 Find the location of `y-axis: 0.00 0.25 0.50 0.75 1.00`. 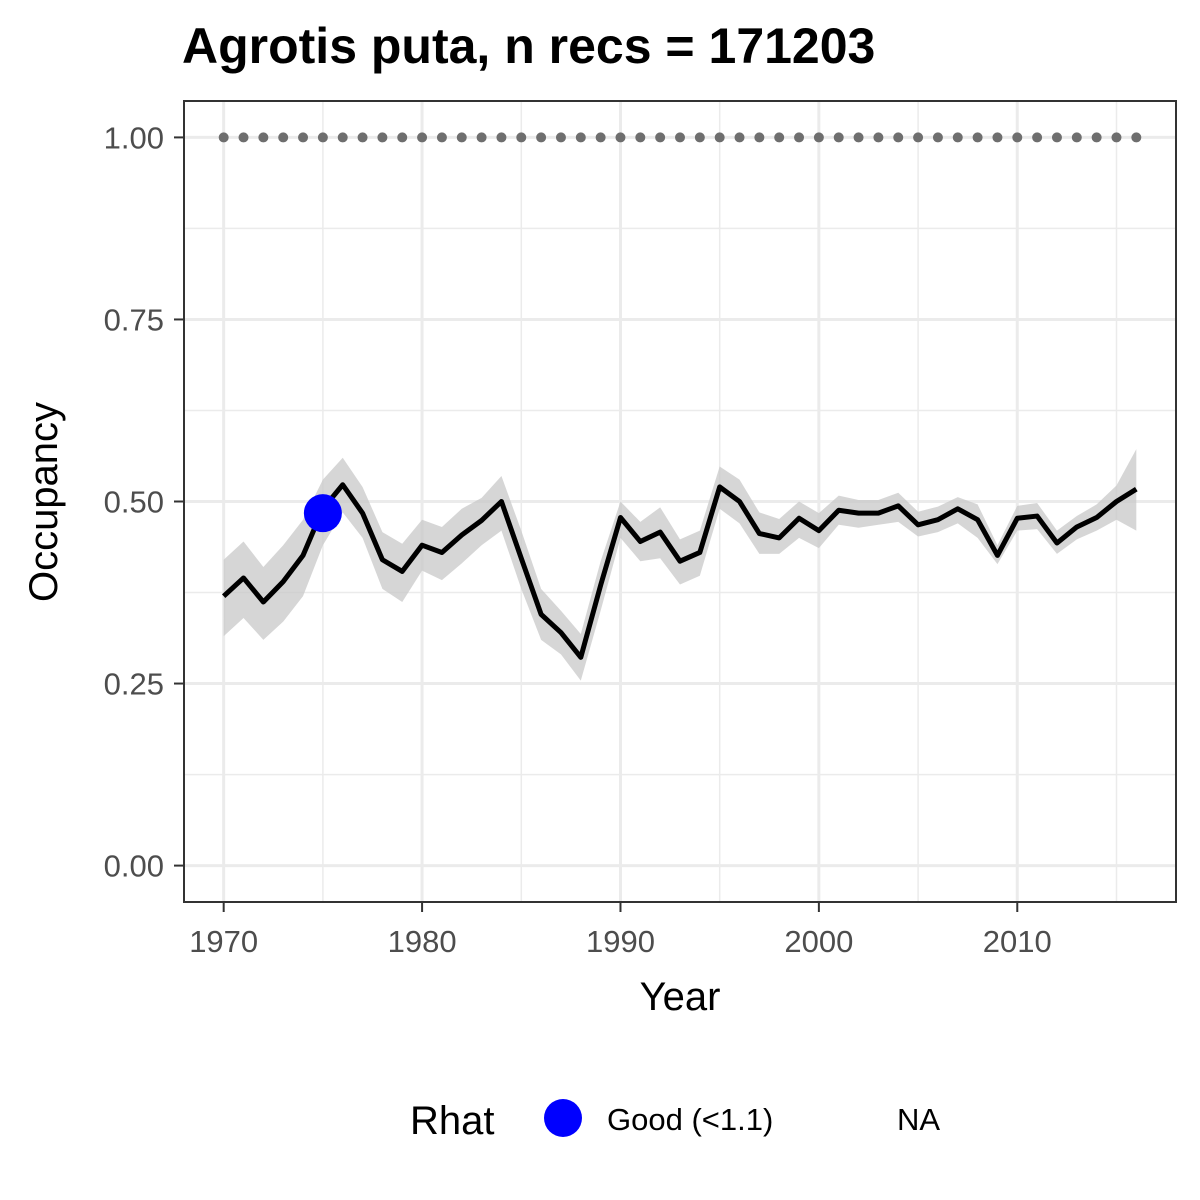

y-axis: 0.00 0.25 0.50 0.75 1.00 is located at coordinates (144, 502).